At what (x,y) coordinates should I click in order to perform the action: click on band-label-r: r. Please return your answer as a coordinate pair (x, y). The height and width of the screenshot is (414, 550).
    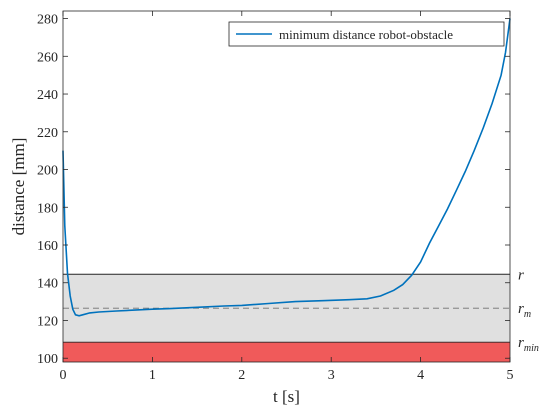
    Looking at the image, I should click on (521, 275).